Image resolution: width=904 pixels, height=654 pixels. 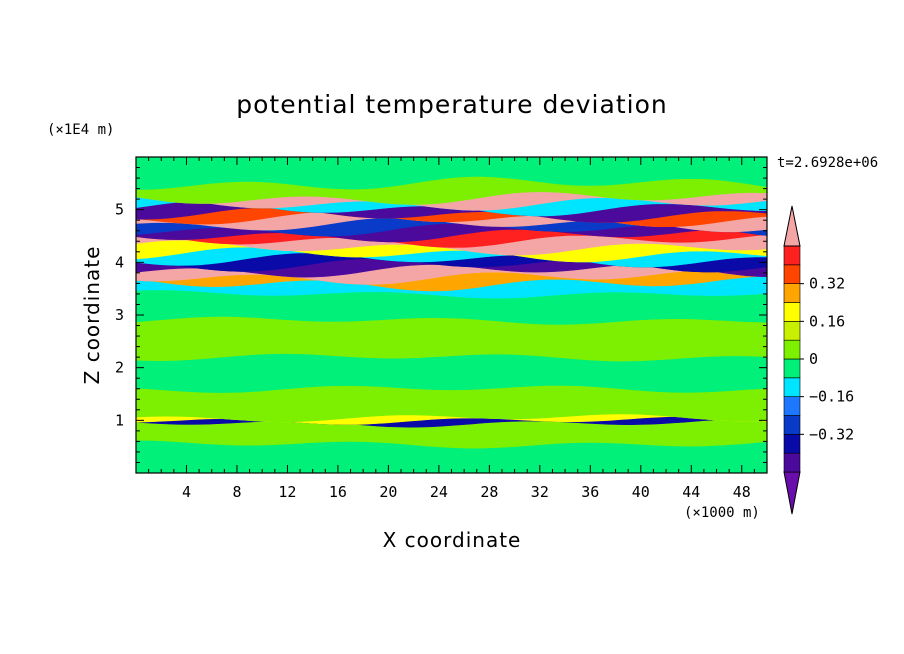 What do you see at coordinates (722, 513) in the screenshot?
I see `x-unit-label: (×1000 m)` at bounding box center [722, 513].